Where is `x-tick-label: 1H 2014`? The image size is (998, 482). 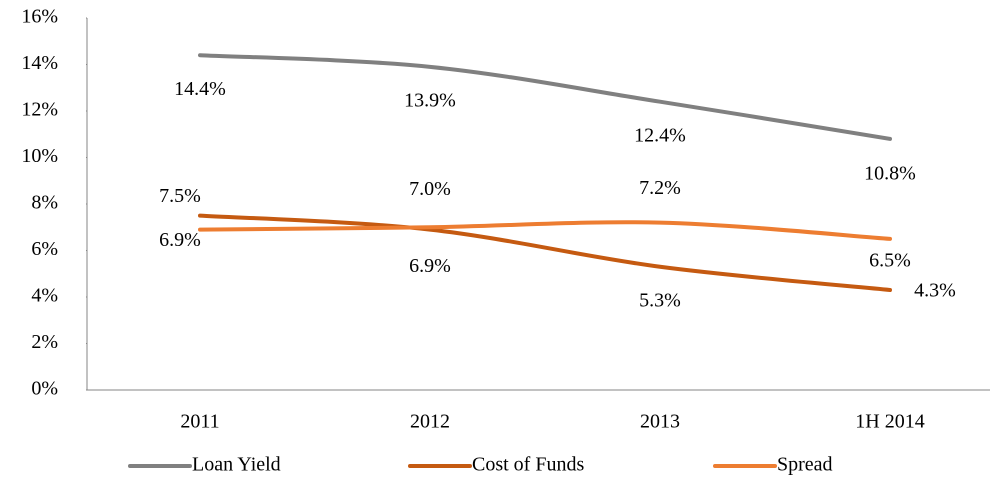
x-tick-label: 1H 2014 is located at coordinates (889, 422).